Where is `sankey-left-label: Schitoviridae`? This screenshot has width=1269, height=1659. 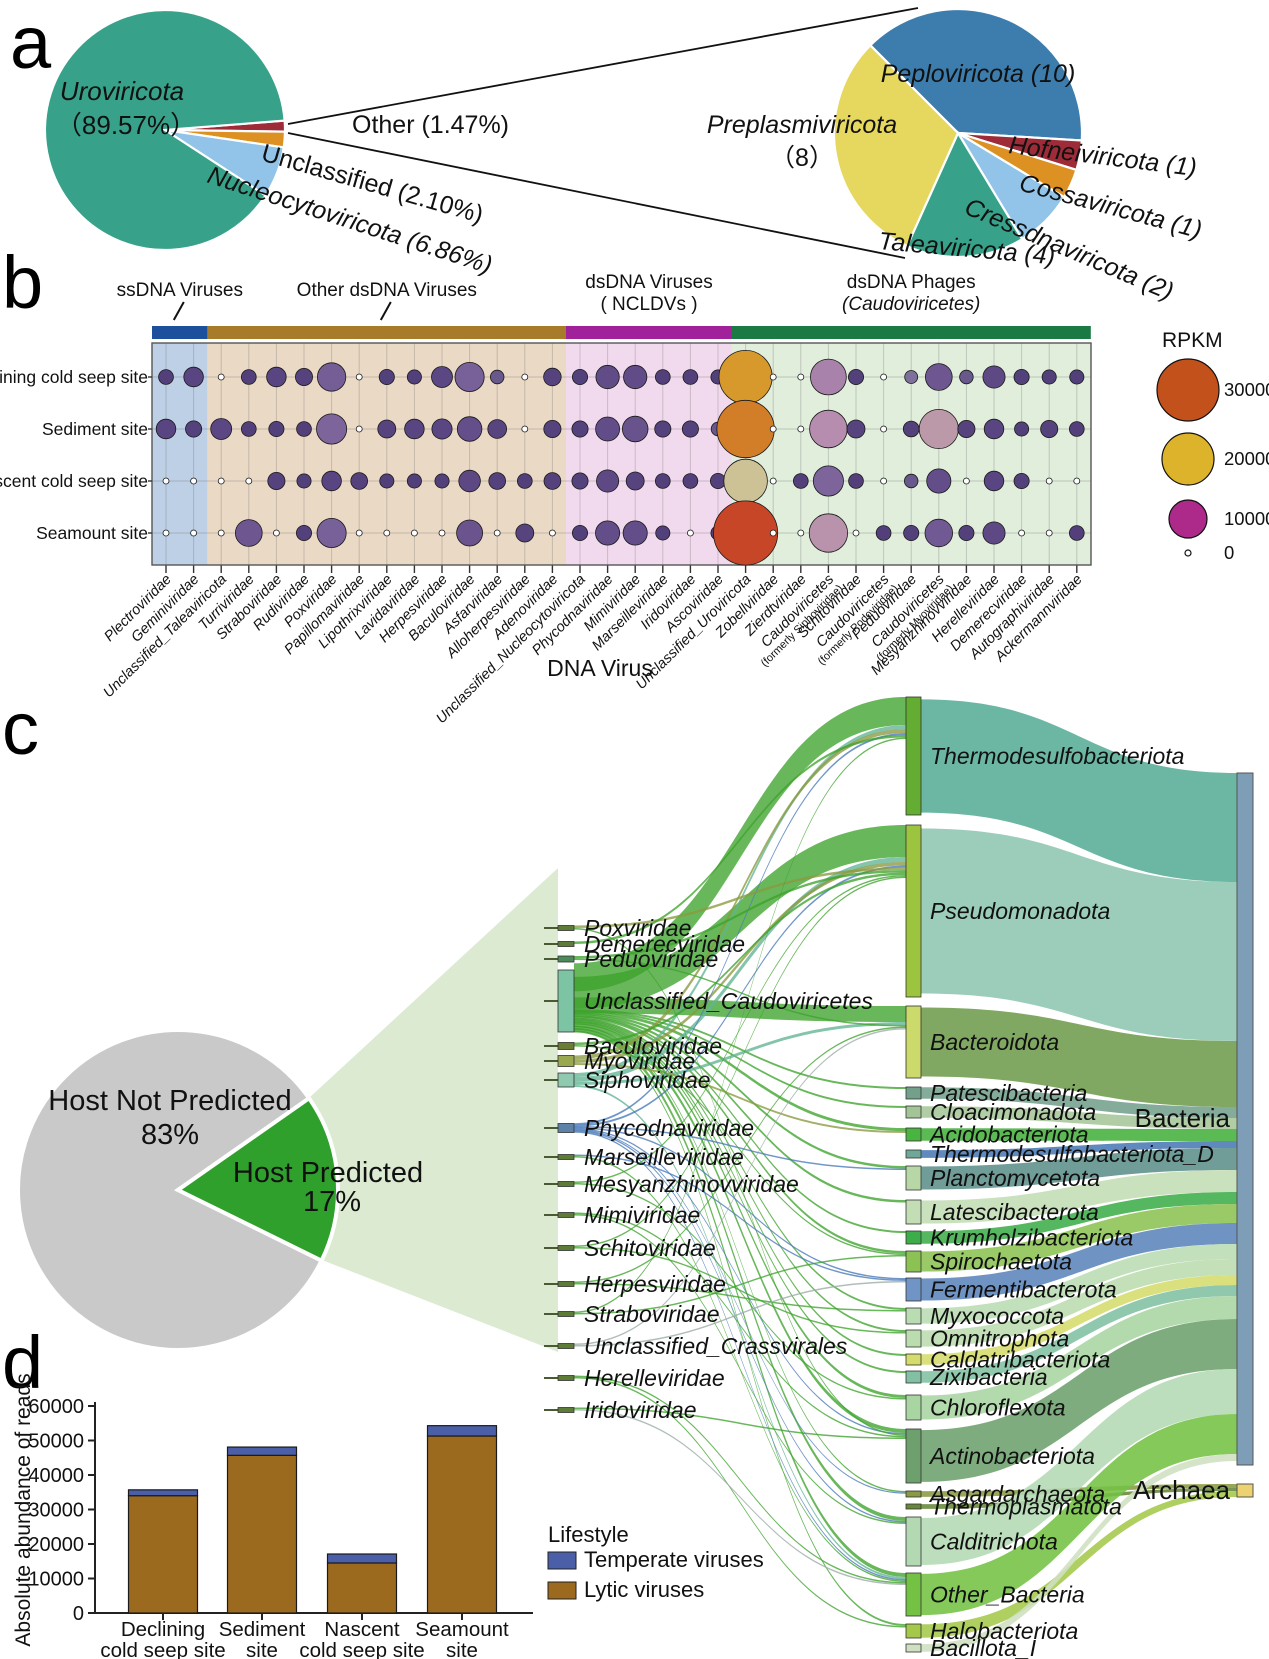
sankey-left-label: Schitoviridae is located at coordinates (650, 1248).